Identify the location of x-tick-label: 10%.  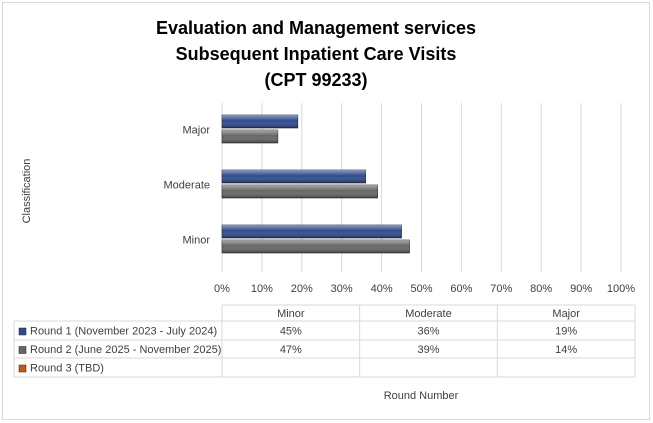
(262, 289).